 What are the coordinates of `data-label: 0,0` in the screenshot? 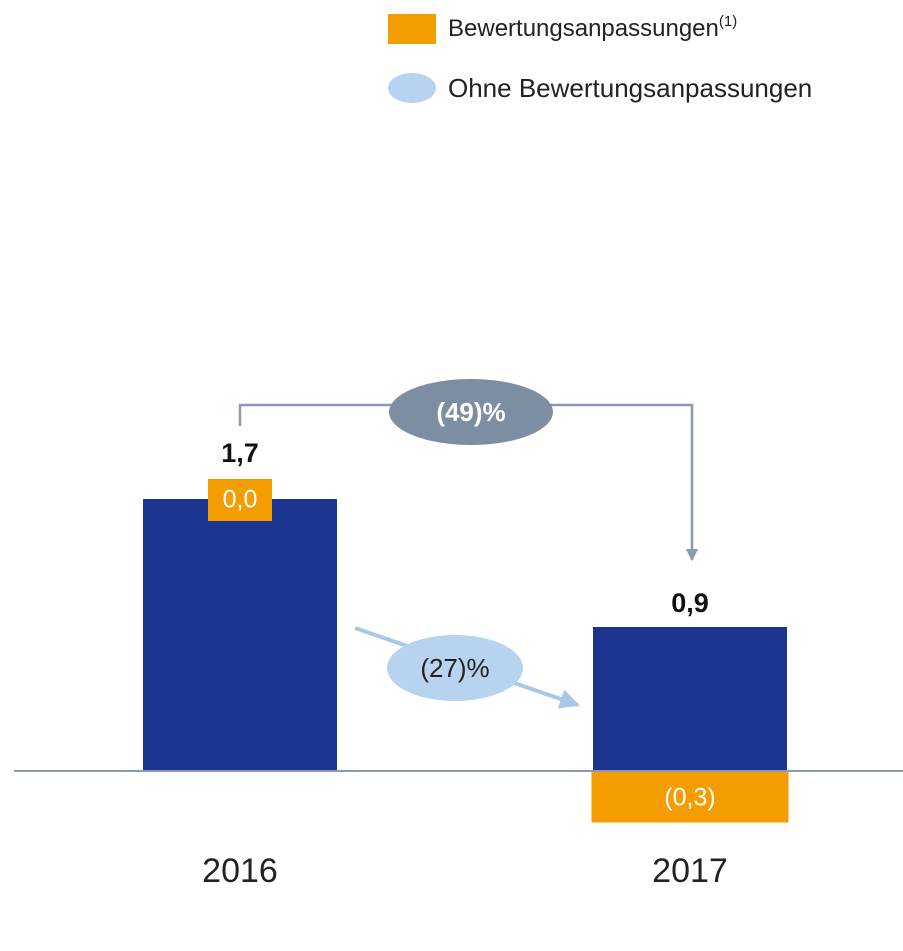 It's located at (240, 500).